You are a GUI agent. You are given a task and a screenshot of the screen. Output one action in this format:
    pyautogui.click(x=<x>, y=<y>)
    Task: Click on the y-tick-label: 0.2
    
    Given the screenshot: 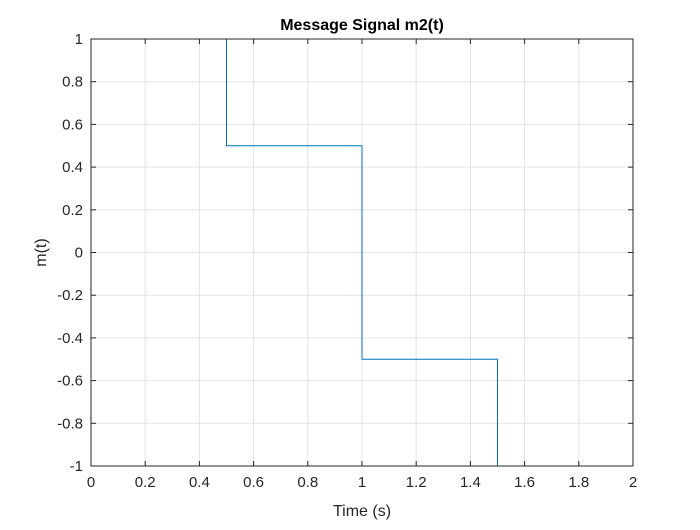 What is the action you would take?
    pyautogui.click(x=72, y=210)
    